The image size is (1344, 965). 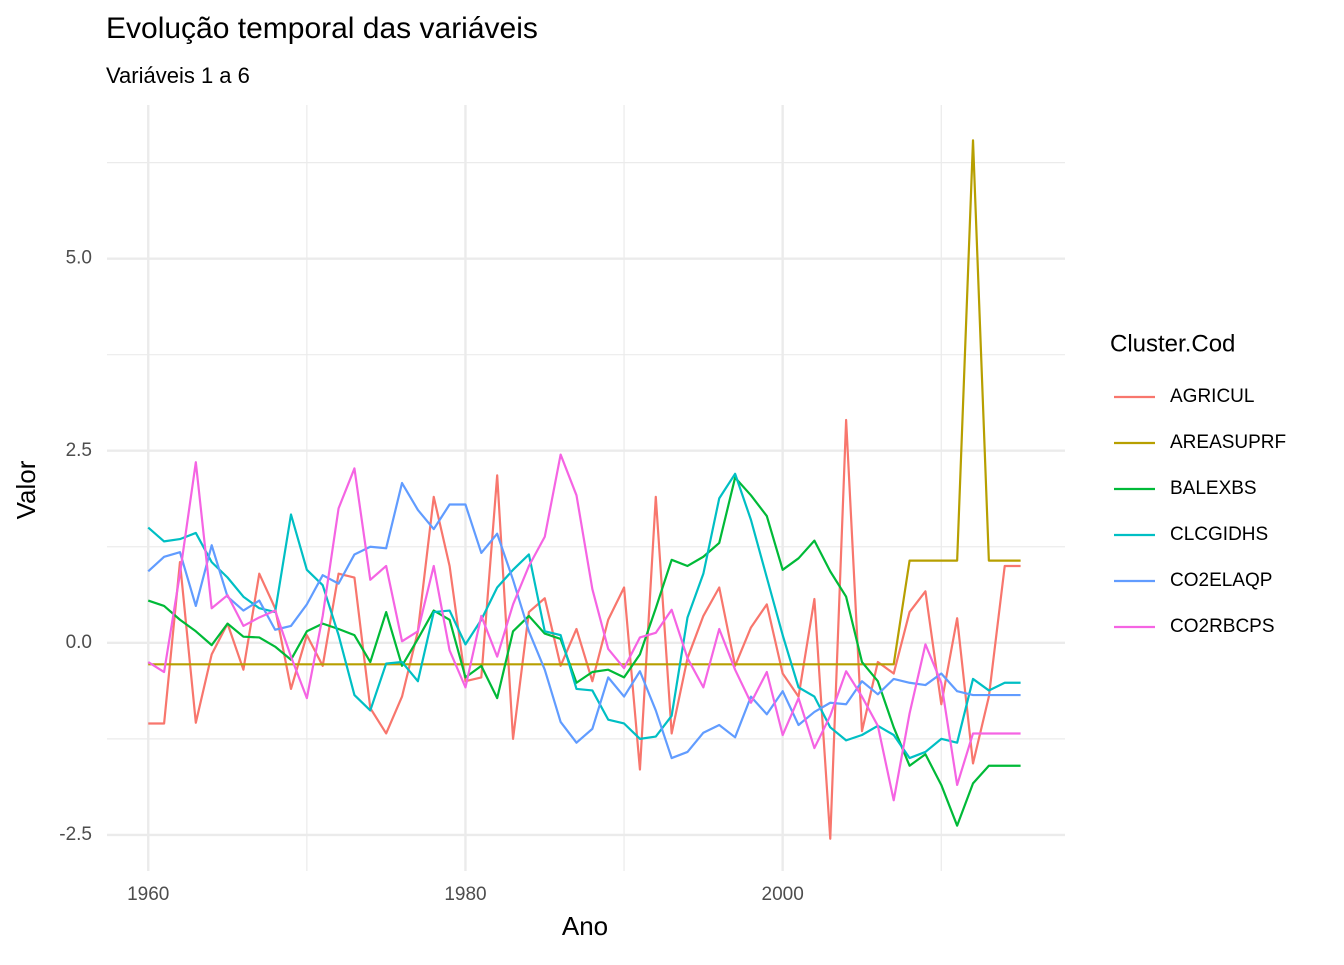 I want to click on y-tick-label: 0.0, so click(x=79, y=642).